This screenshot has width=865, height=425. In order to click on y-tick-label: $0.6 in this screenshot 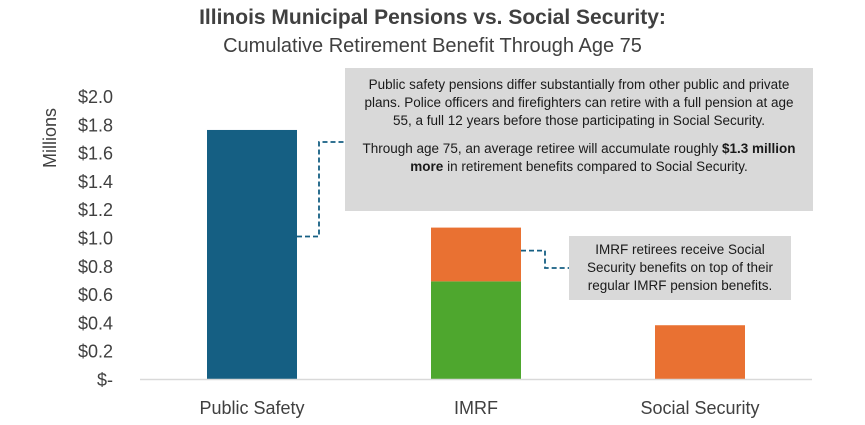, I will do `click(95, 295)`.